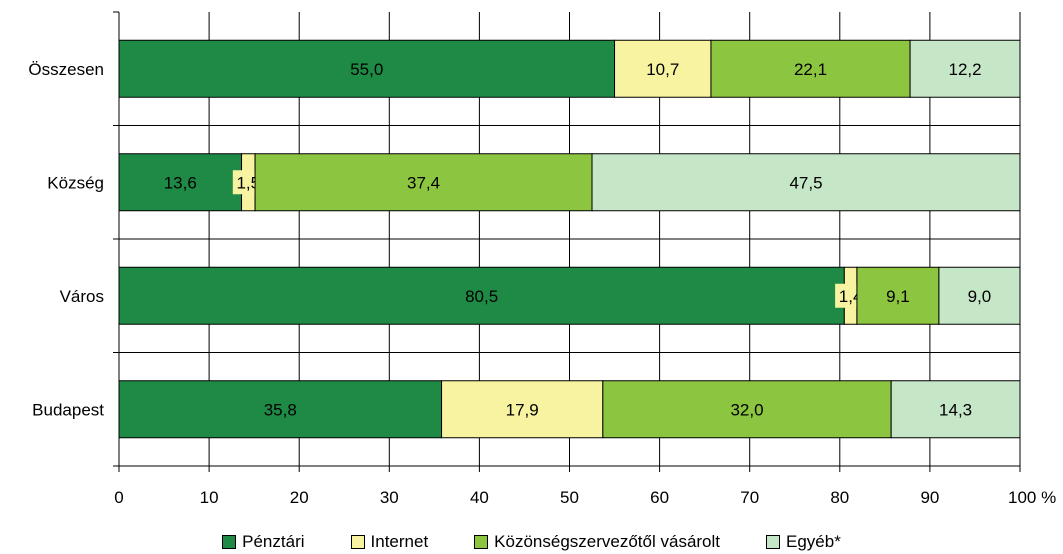 This screenshot has width=1063, height=554. I want to click on category-label: Összesen, so click(66, 69).